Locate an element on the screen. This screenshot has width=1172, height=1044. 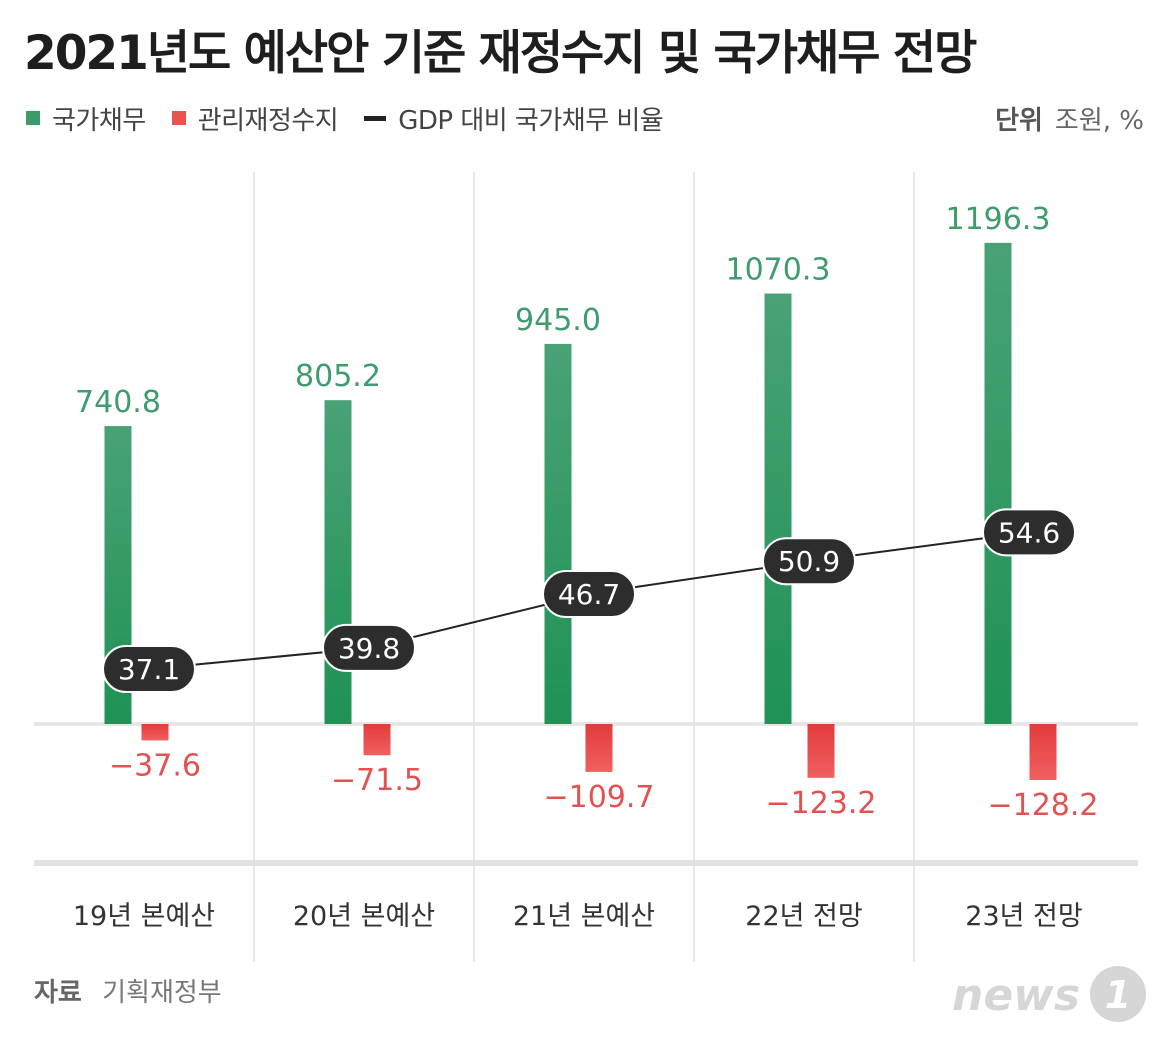
category-label: 19년 본예산 is located at coordinates (144, 916).